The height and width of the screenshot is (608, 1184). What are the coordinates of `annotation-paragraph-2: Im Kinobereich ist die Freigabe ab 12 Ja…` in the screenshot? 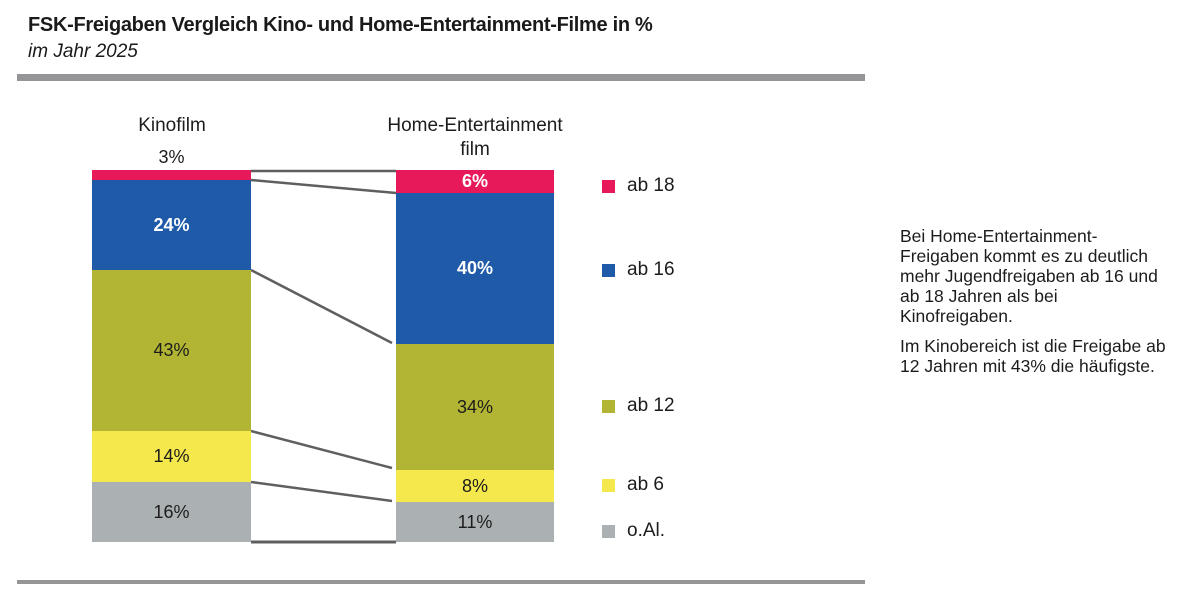 It's located at (1033, 356).